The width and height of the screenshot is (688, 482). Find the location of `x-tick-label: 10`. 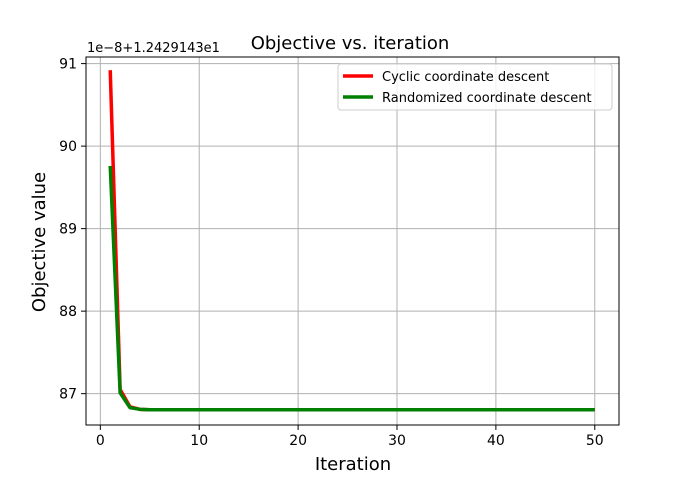

x-tick-label: 10 is located at coordinates (199, 441).